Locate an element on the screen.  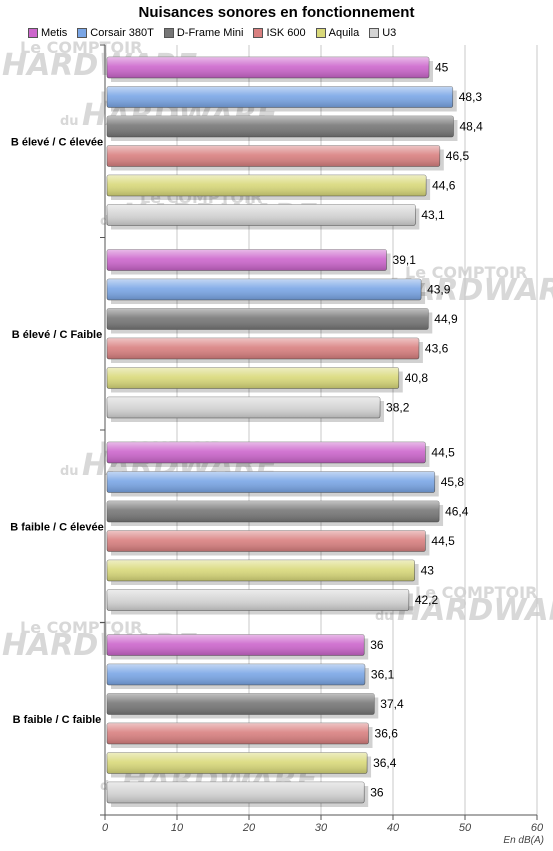
data-label: 43 is located at coordinates (428, 571).